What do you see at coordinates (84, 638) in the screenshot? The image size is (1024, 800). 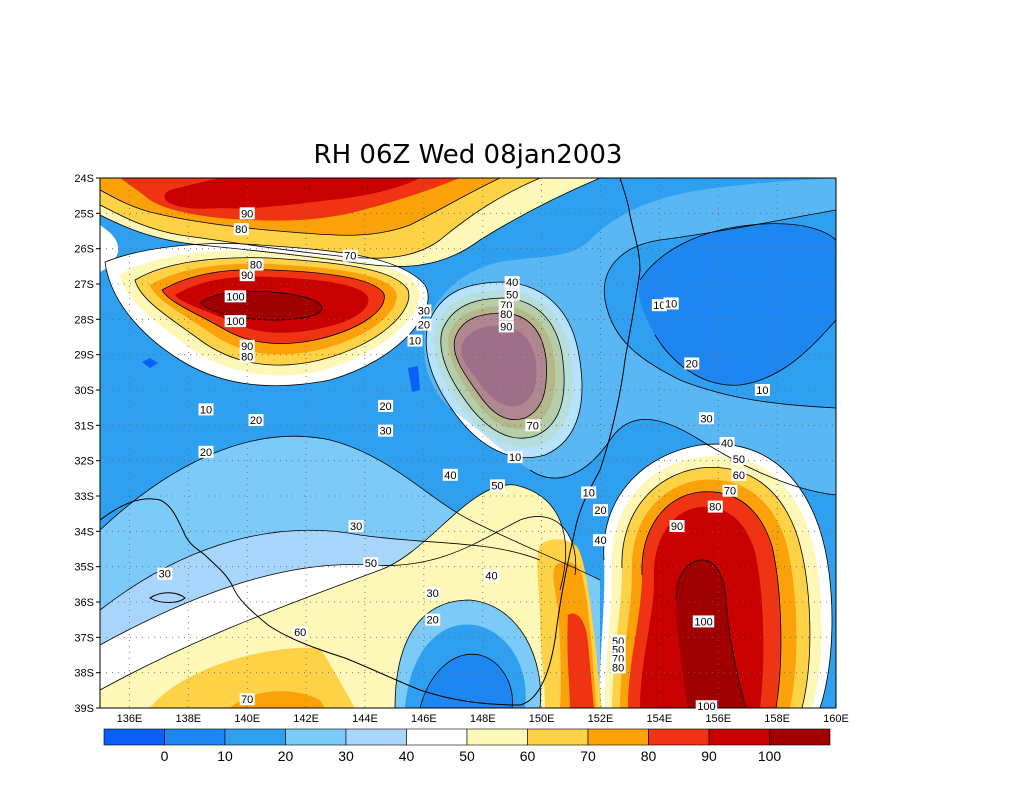 I see `lat-tick-label: 37S` at bounding box center [84, 638].